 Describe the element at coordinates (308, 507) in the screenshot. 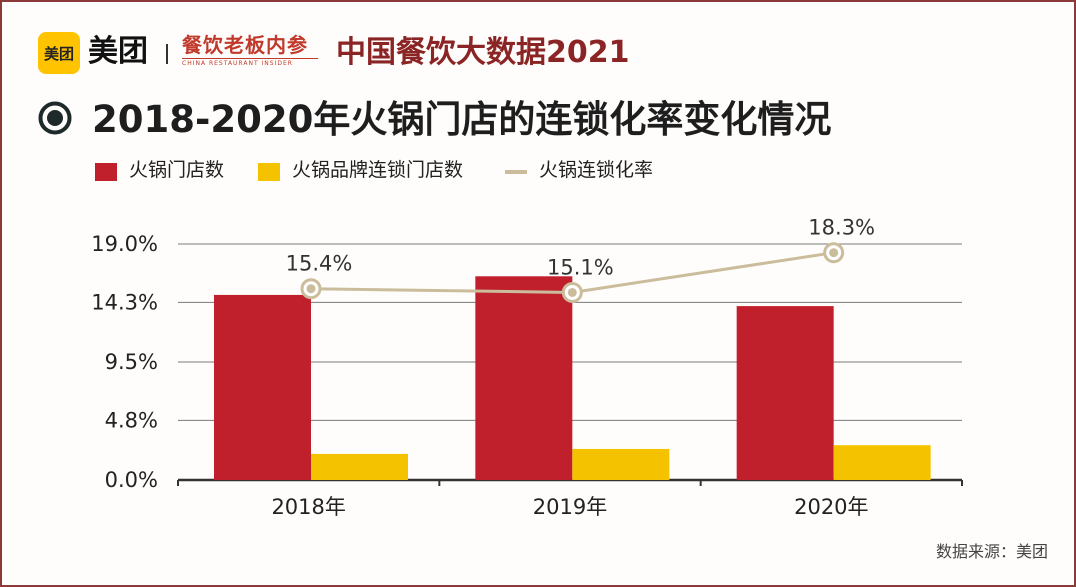

I see `x-category-label: 2018年` at that location.